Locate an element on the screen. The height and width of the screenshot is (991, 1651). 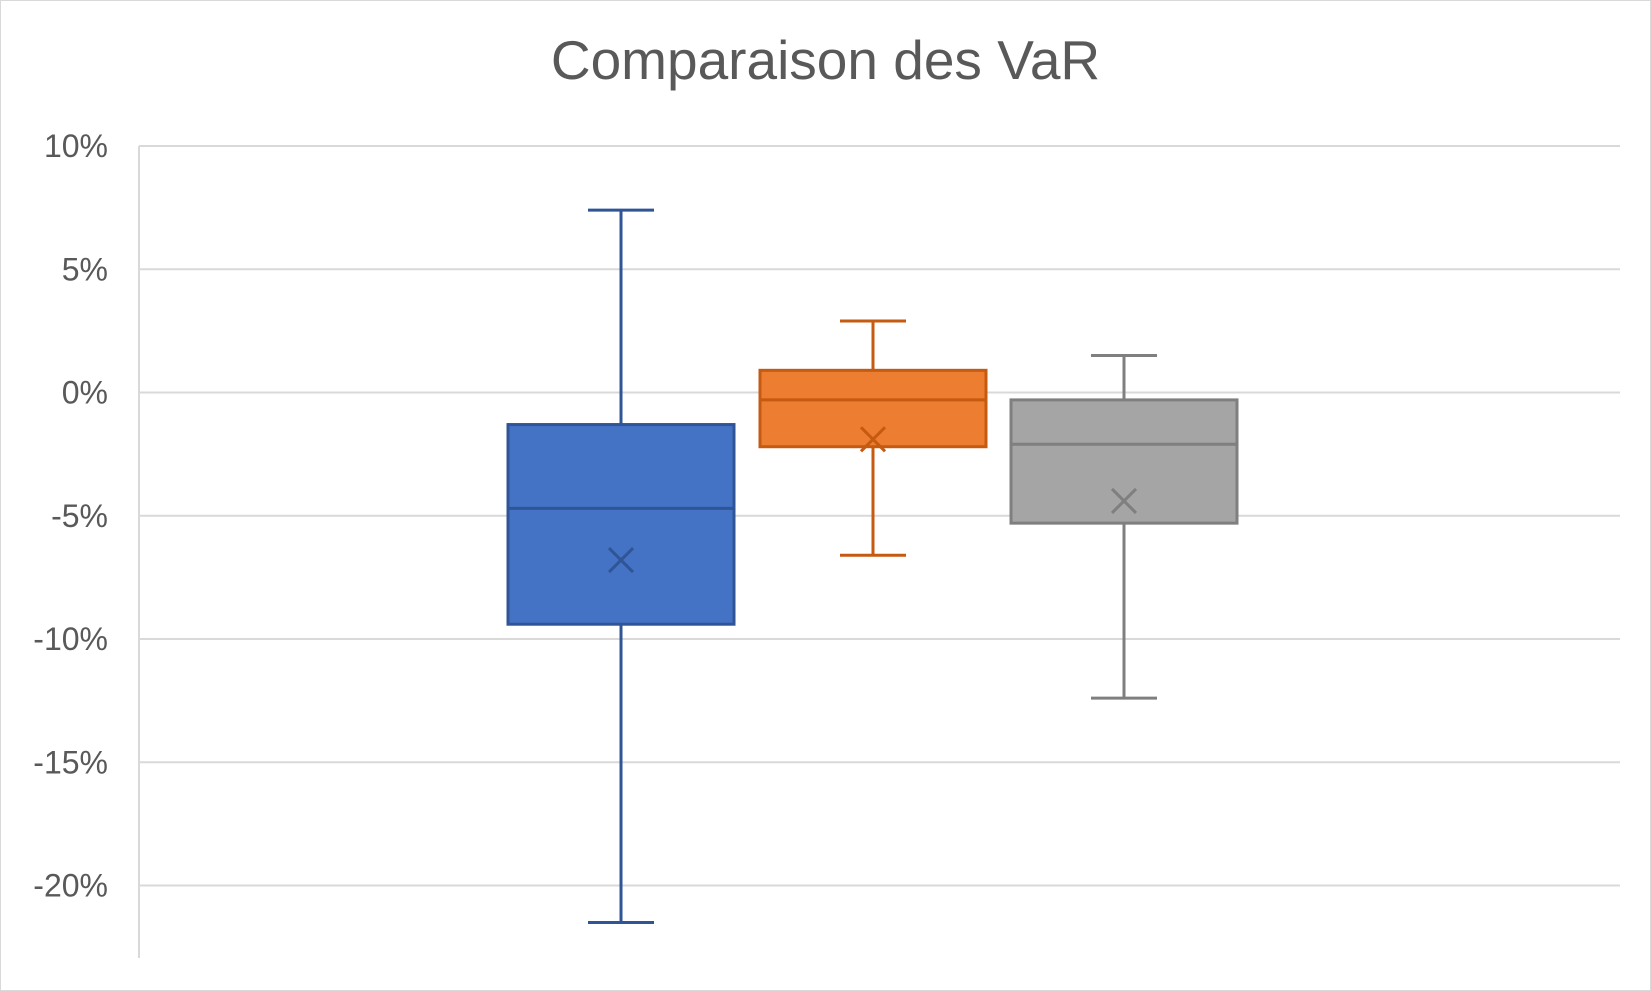
y-tick-label: -10% is located at coordinates (70, 639).